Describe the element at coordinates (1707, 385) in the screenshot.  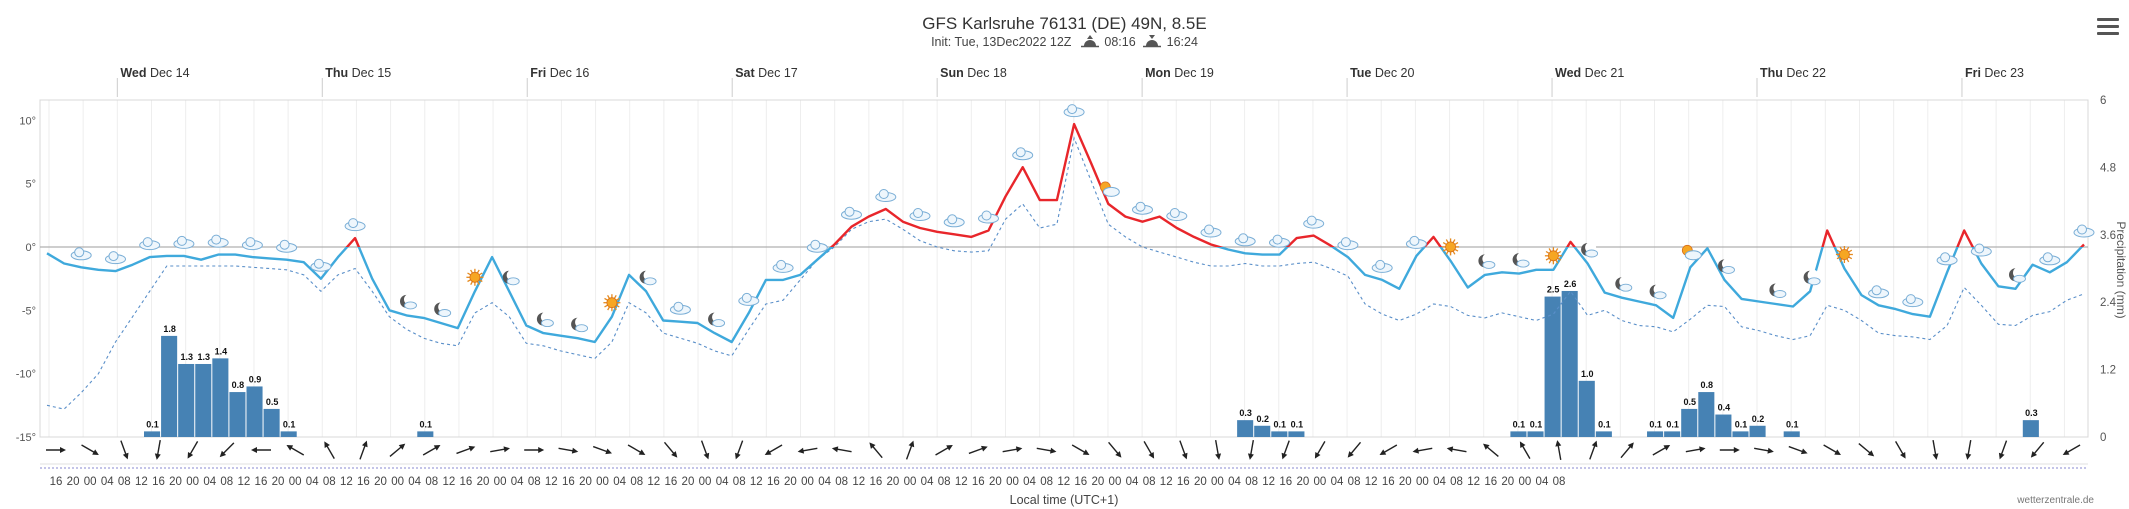
I see `precip-label: 0.8` at that location.